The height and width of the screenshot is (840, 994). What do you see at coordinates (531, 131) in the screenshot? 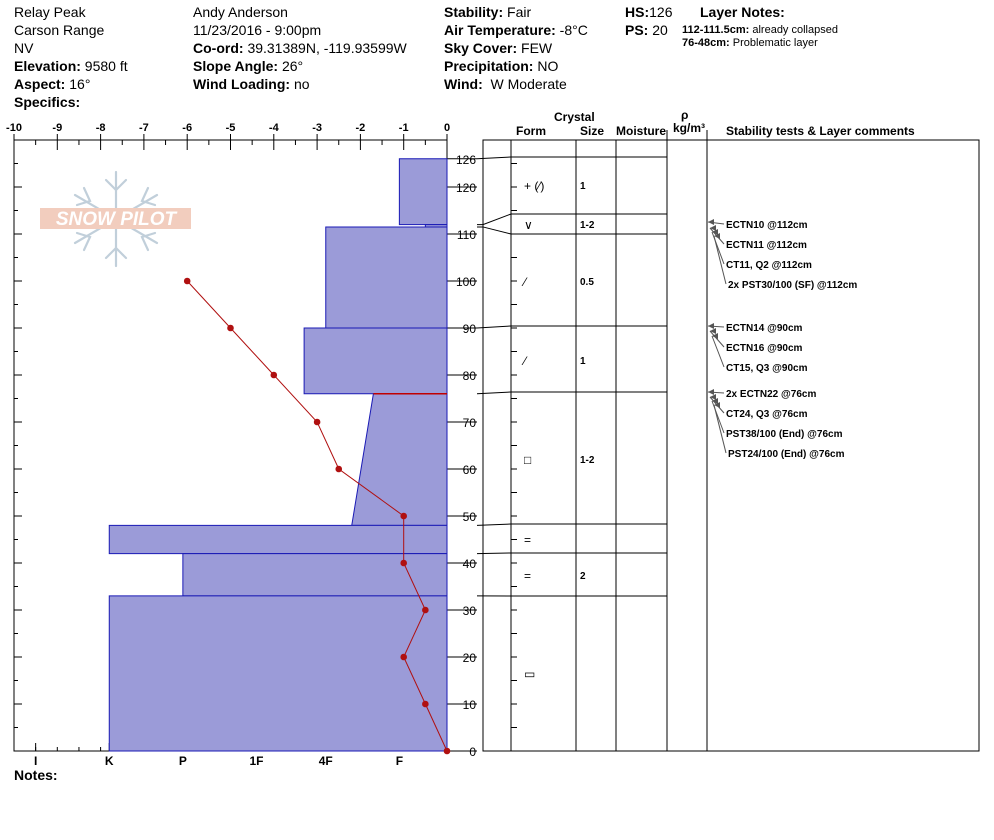
I see `form-header: Form` at bounding box center [531, 131].